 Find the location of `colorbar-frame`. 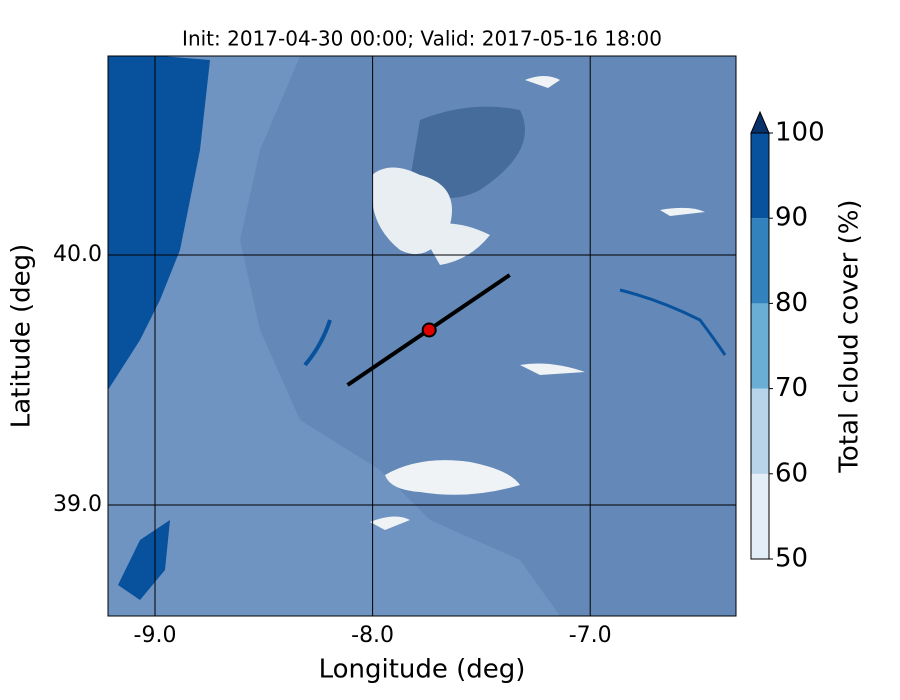

colorbar-frame is located at coordinates (760, 346).